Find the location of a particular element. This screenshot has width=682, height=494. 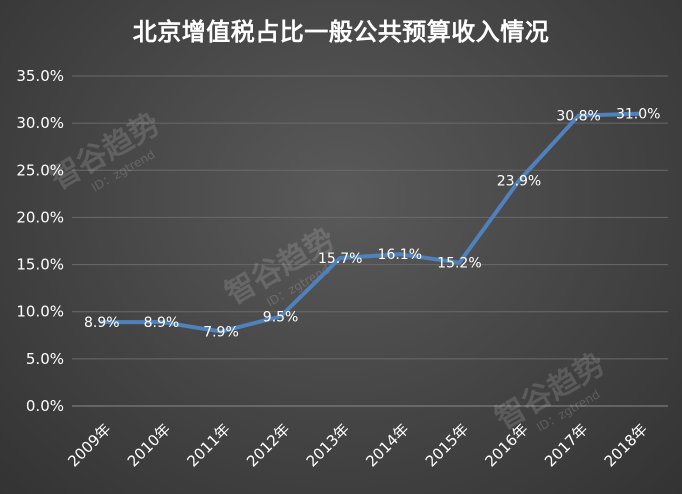

x-tick-label: 2011年 is located at coordinates (208, 445).